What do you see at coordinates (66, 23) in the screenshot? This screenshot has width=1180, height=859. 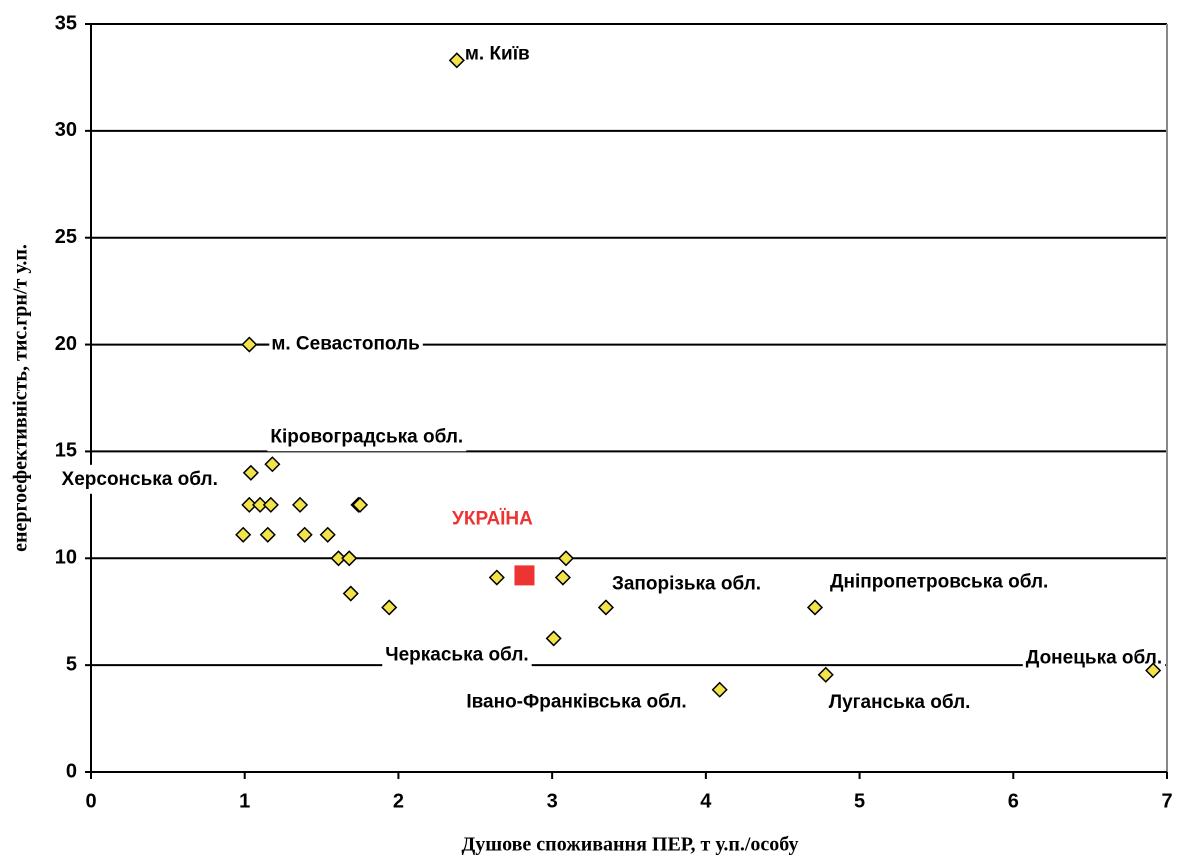 I see `y-tick-label: 35` at bounding box center [66, 23].